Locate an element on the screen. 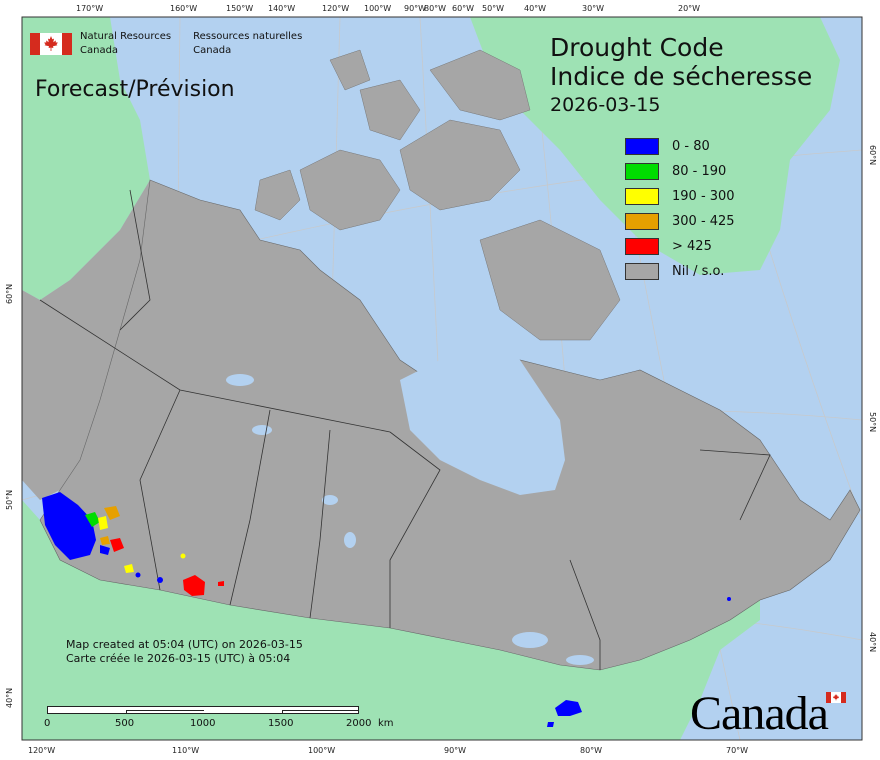 This screenshot has height=760, width=880. legend-label: Nil / s.o. is located at coordinates (698, 271).